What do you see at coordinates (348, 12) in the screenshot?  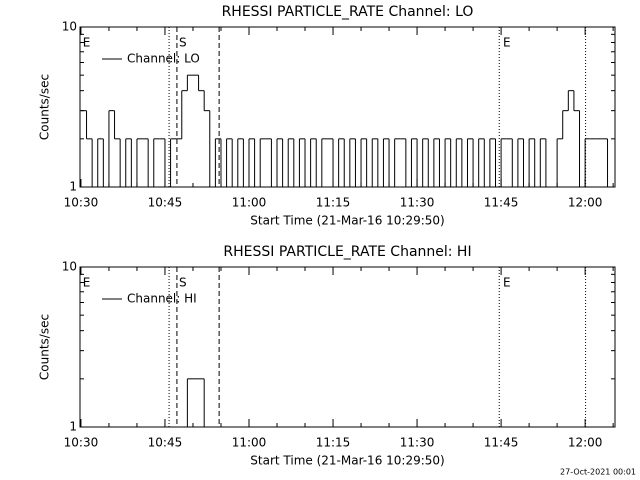 I see `chart-title: RHESSI PARTICLE_RATE Channel: LO` at bounding box center [348, 12].